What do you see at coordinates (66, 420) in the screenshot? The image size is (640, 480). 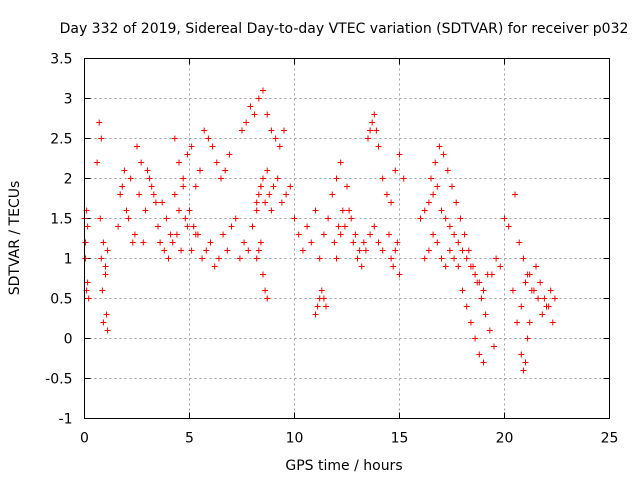 I see `y-tick-label: -1` at bounding box center [66, 420].